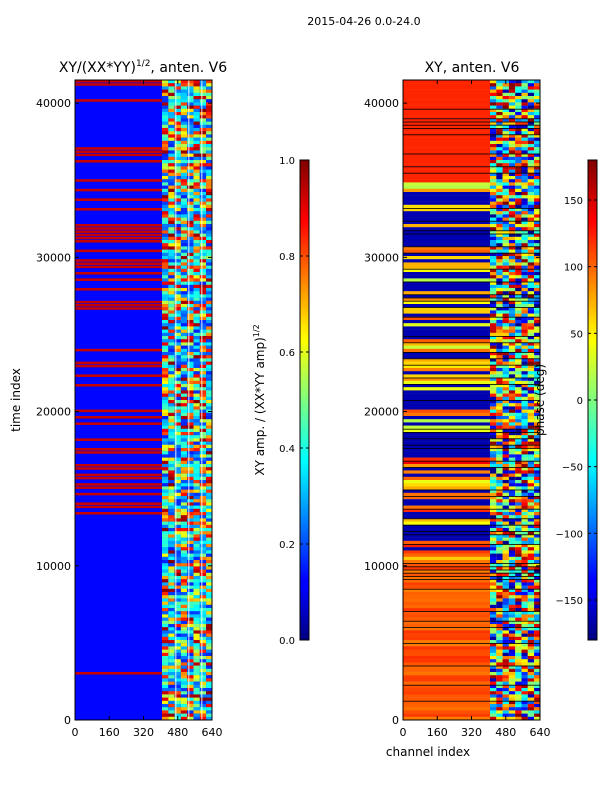 This screenshot has width=600, height=800. What do you see at coordinates (118, 260) in the screenshot?
I see `left-stripe` at bounding box center [118, 260].